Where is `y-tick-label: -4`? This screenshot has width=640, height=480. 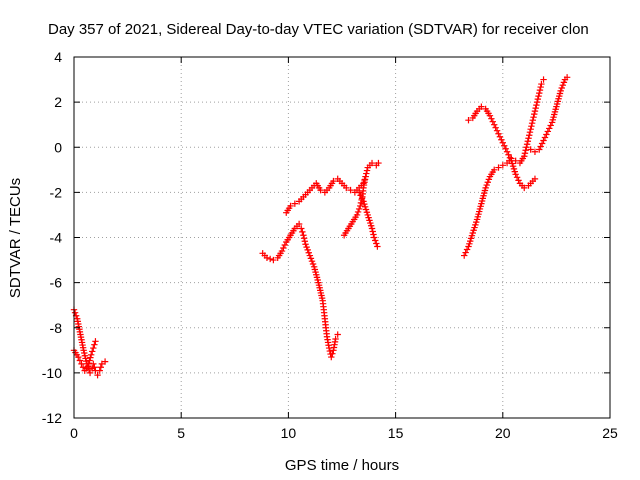 y-tick-label: -4 is located at coordinates (56, 238).